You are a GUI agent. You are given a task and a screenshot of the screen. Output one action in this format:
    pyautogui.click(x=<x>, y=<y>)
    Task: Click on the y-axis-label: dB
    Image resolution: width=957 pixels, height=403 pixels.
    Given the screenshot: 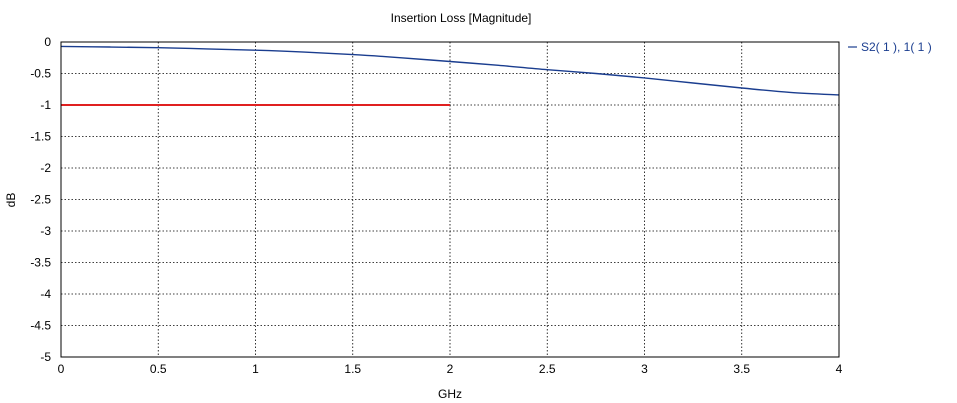 What is the action you would take?
    pyautogui.click(x=11, y=200)
    